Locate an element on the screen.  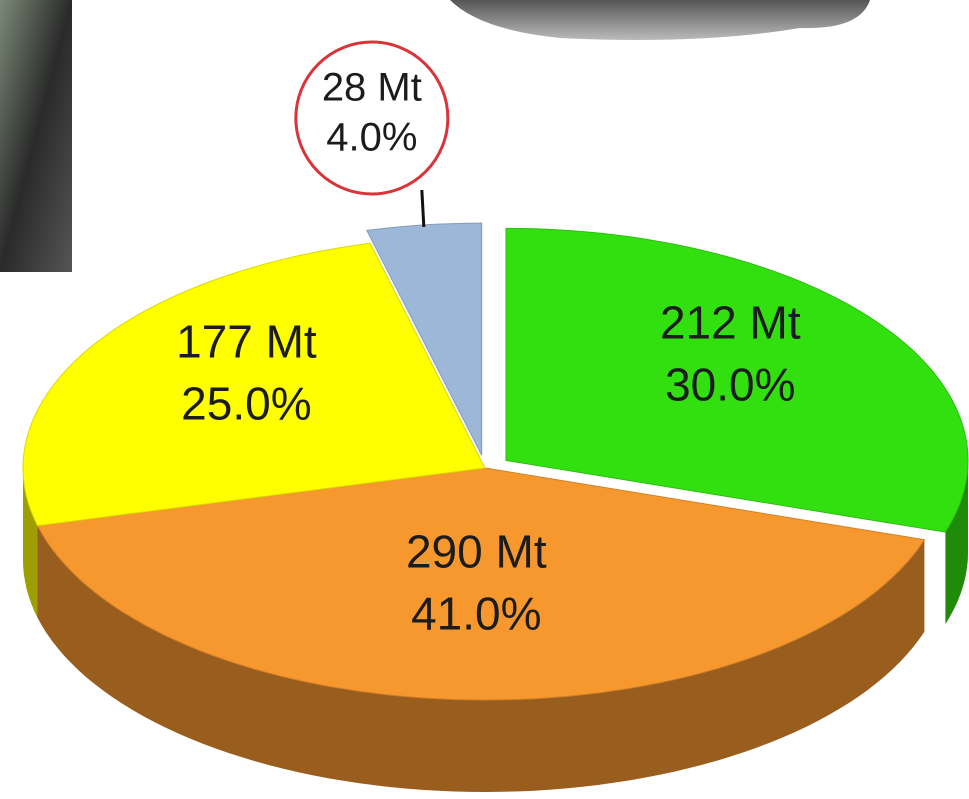
callout-line is located at coordinates (423, 208).